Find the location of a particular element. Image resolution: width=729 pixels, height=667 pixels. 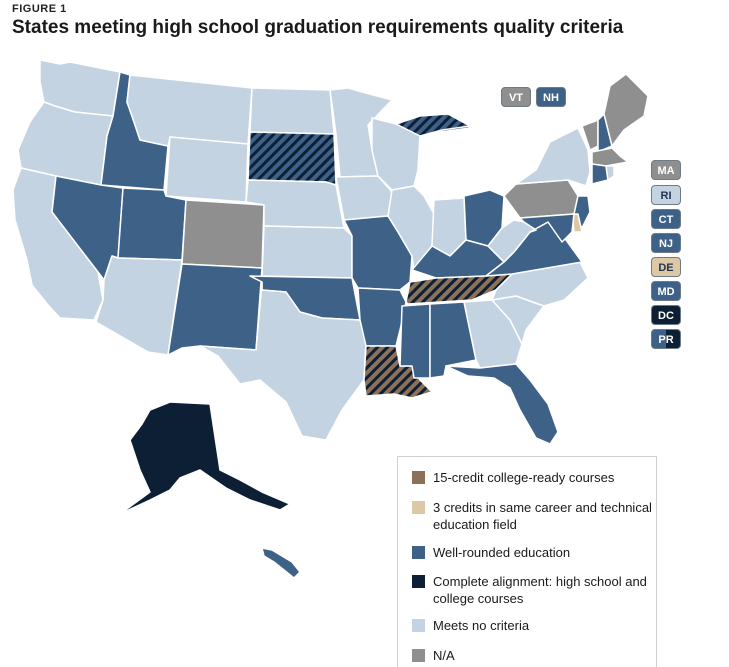

state-ar is located at coordinates (382, 317).